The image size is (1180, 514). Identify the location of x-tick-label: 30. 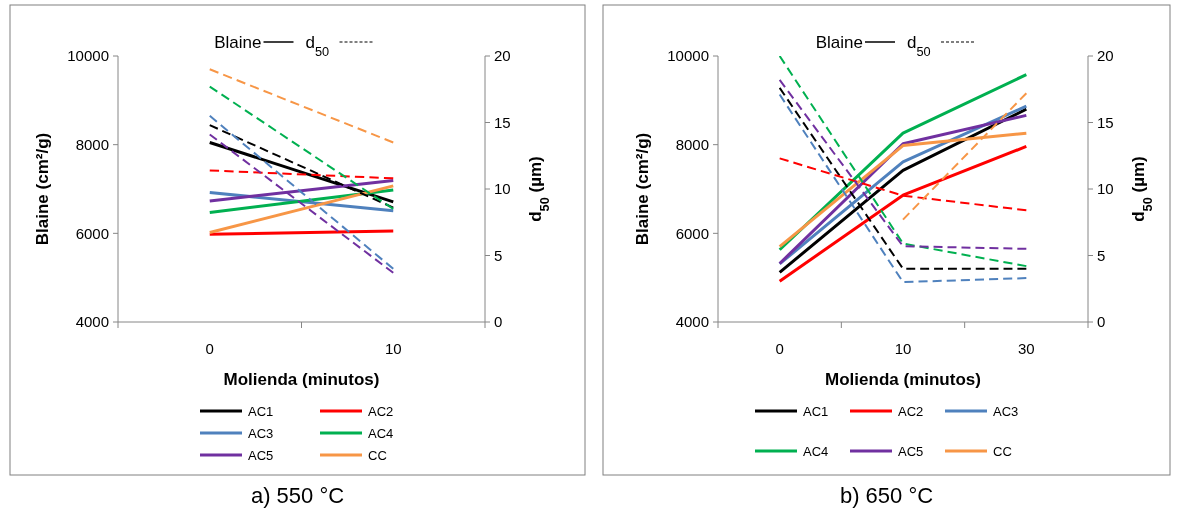
(1026, 348).